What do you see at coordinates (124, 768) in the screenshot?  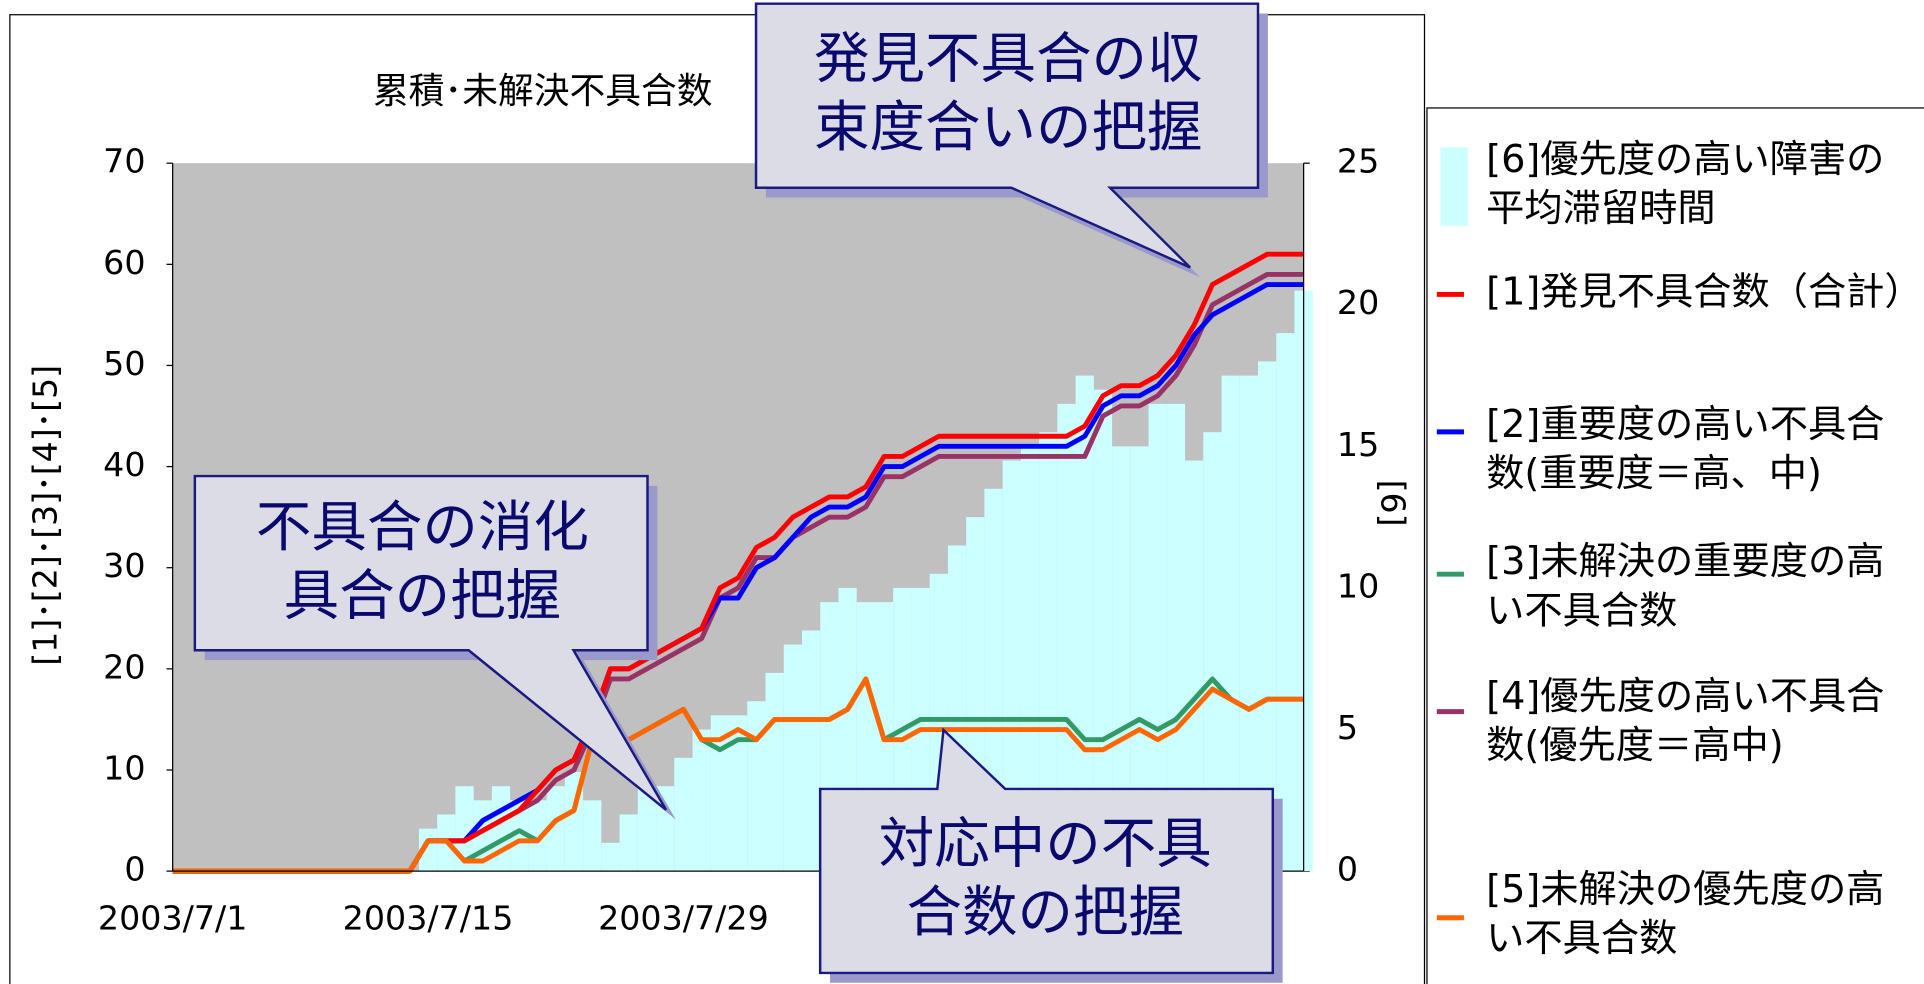 I see `y-tick-label: 10` at bounding box center [124, 768].